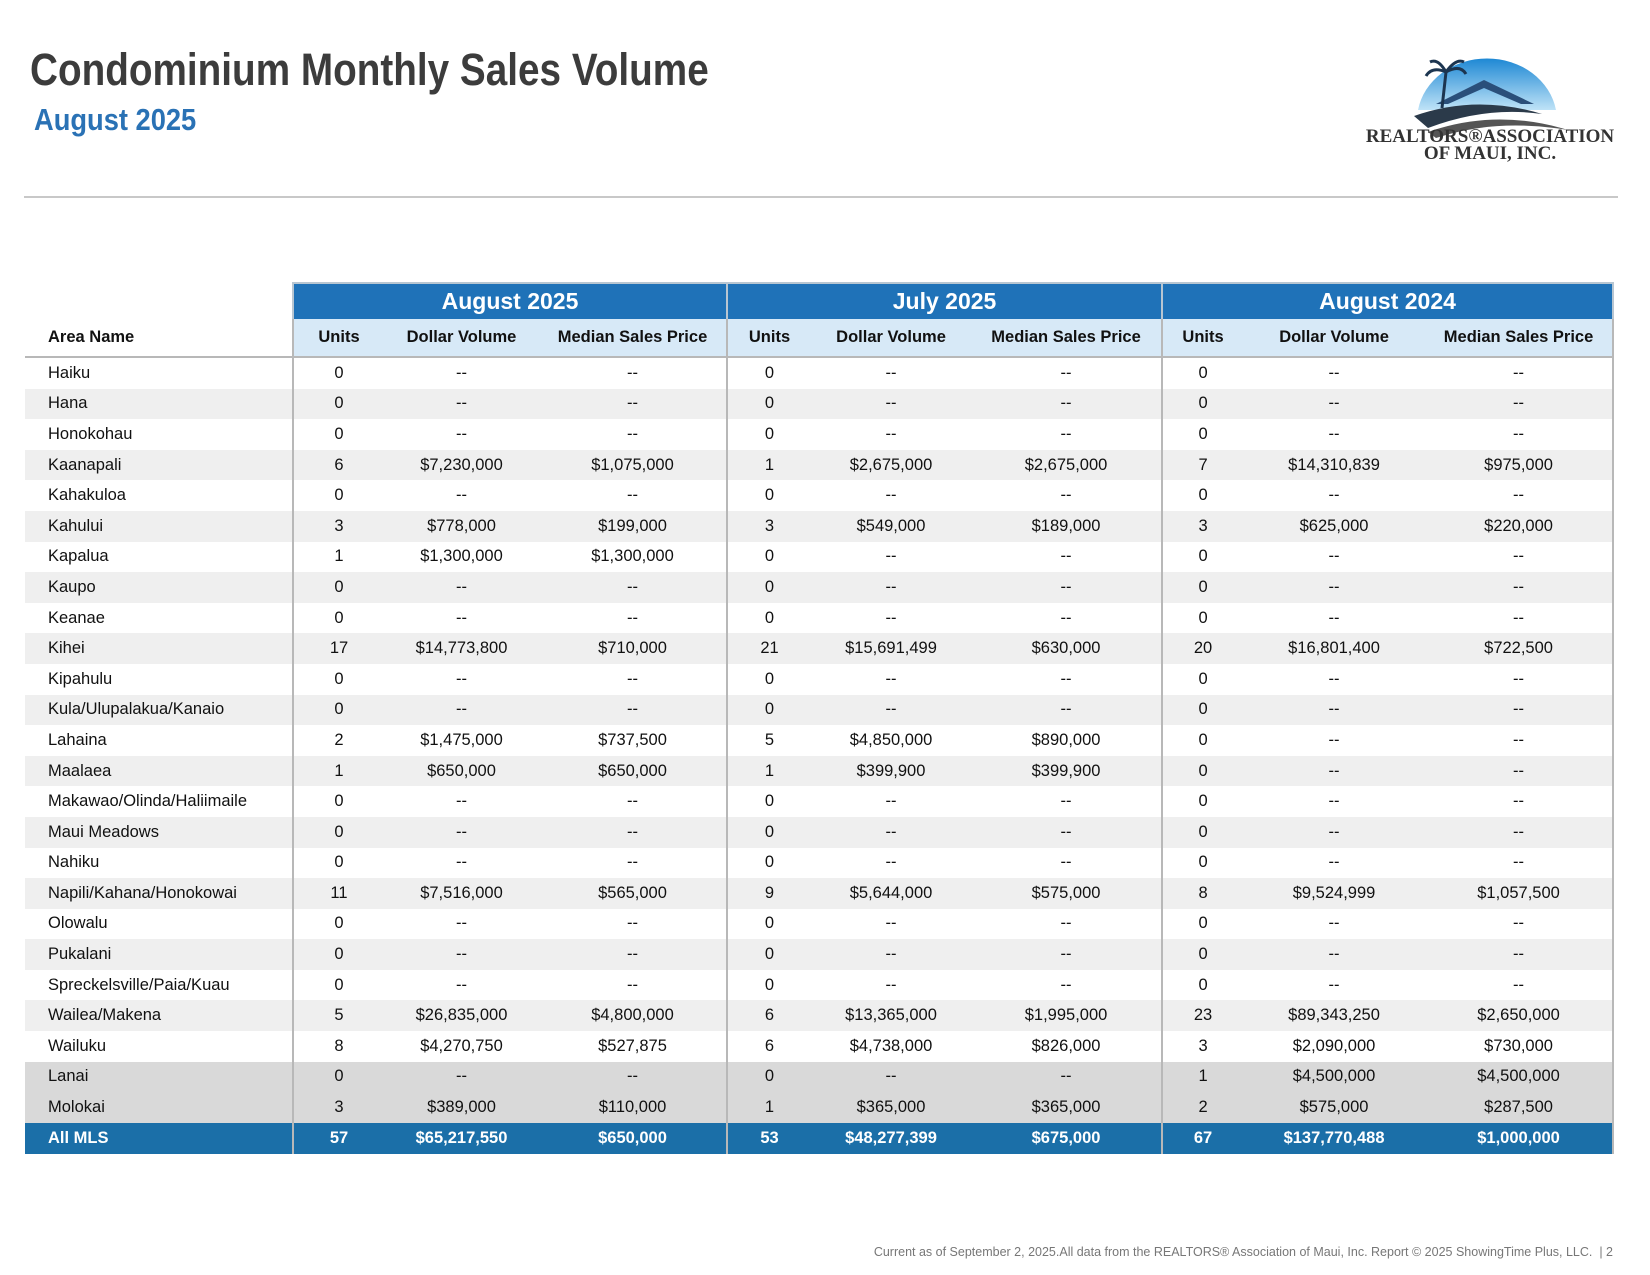 This screenshot has height=1275, width=1650. What do you see at coordinates (69, 372) in the screenshot?
I see `area-name: Haiku` at bounding box center [69, 372].